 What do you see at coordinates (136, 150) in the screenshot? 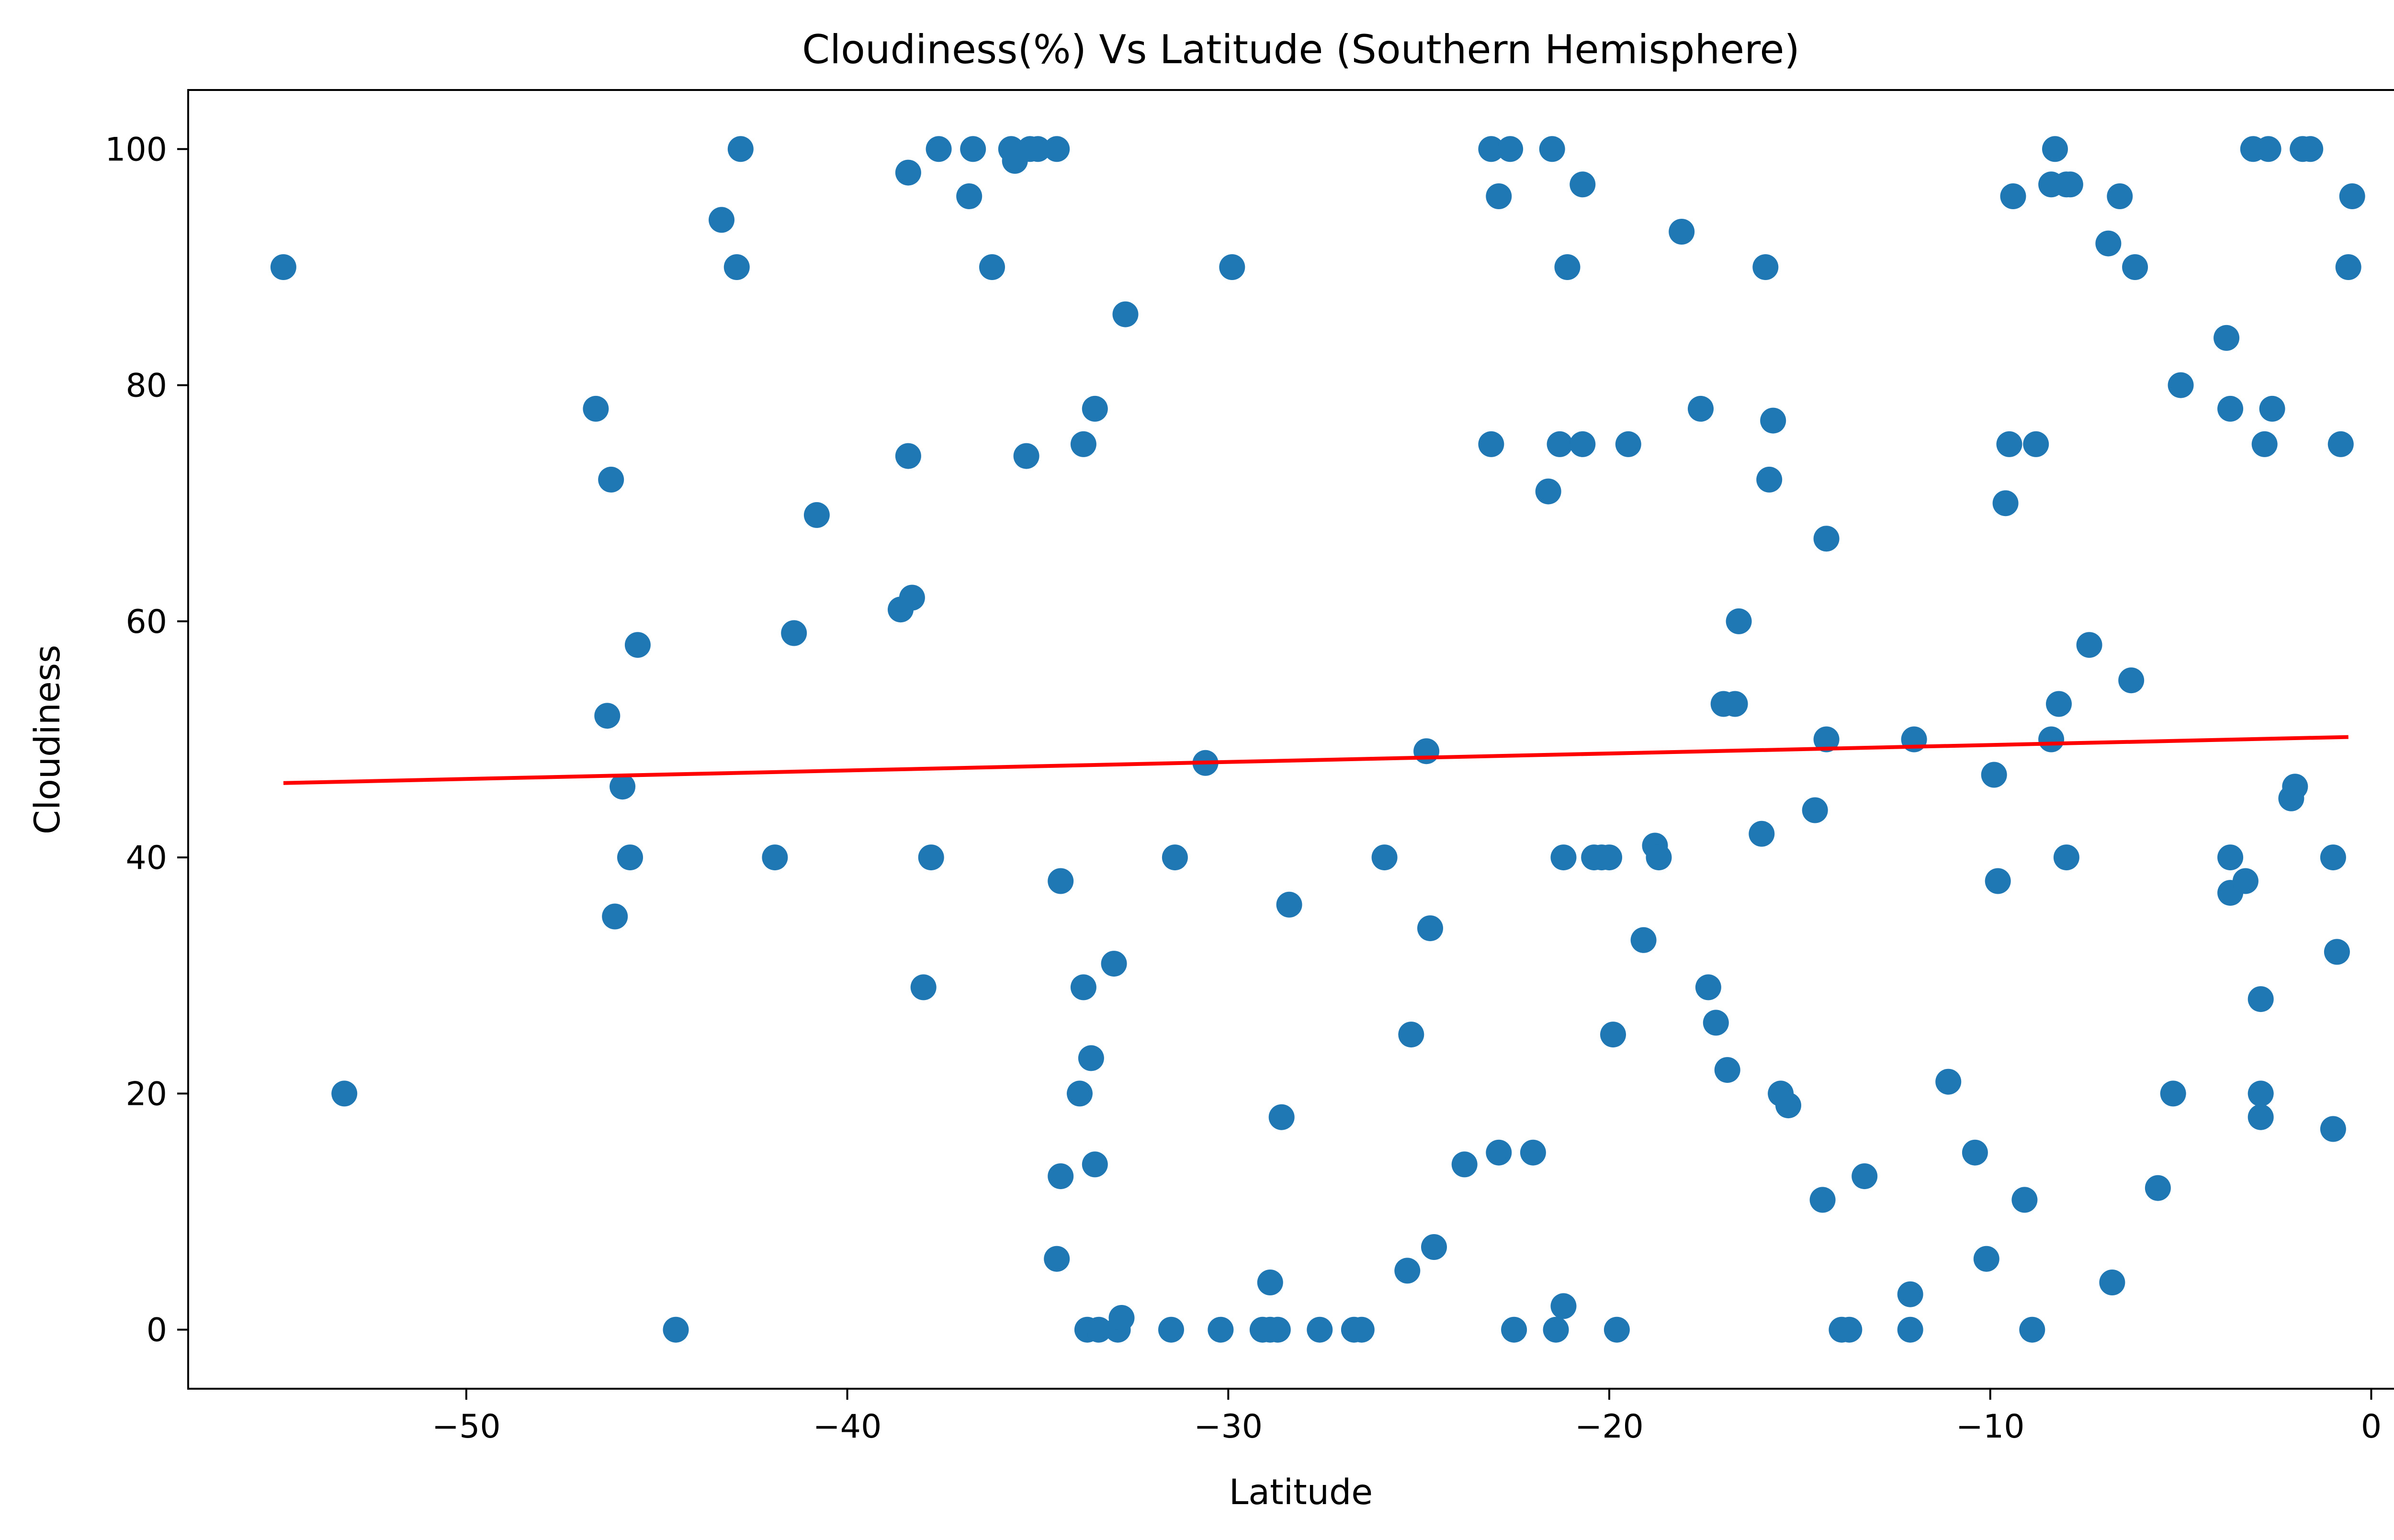
I see `y-tick-label: 100` at bounding box center [136, 150].